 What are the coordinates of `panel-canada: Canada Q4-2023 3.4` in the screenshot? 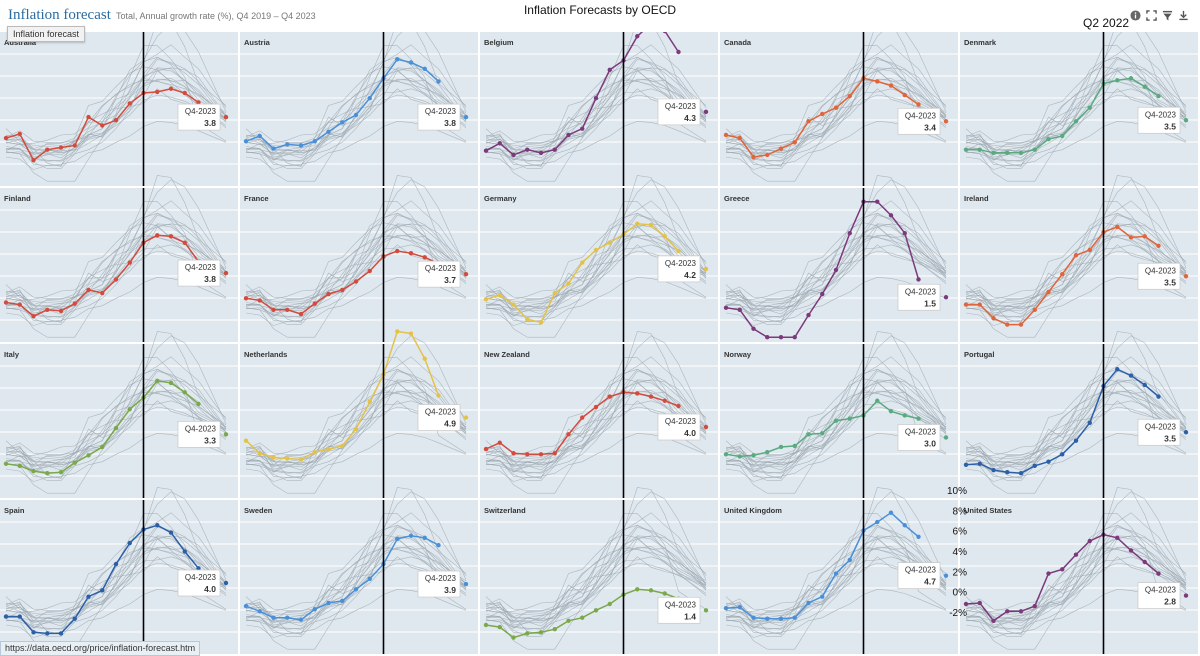 It's located at (836, 109).